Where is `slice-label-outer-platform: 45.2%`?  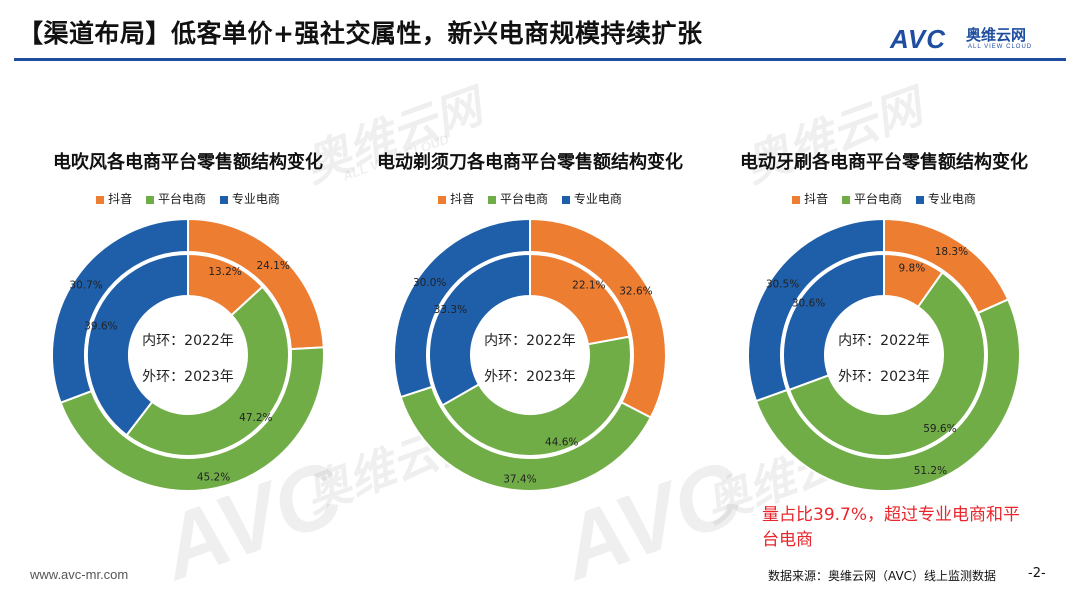
slice-label-outer-platform: 45.2% is located at coordinates (213, 477).